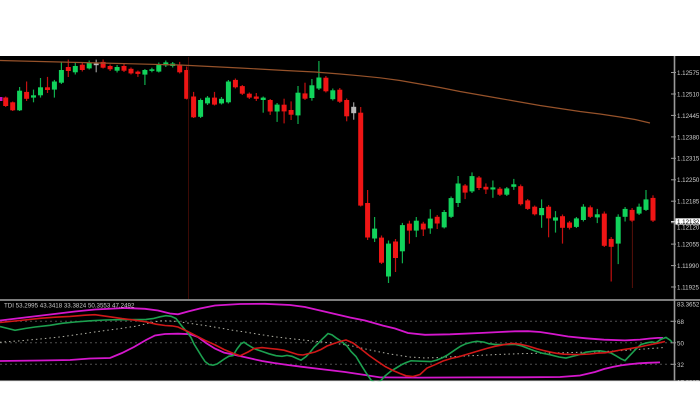  Describe the element at coordinates (688, 159) in the screenshot. I see `svg-text: 1.12315` at that location.